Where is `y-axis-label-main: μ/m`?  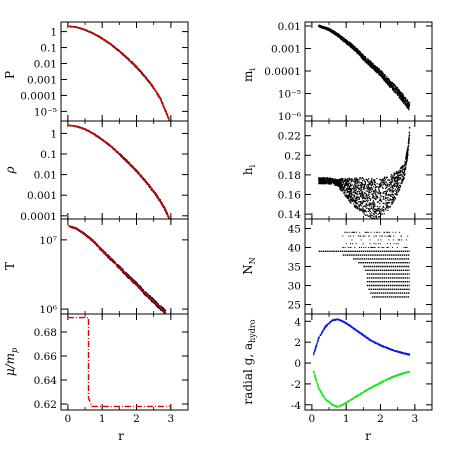
y-axis-label-main: μ/m is located at coordinates (10, 364).